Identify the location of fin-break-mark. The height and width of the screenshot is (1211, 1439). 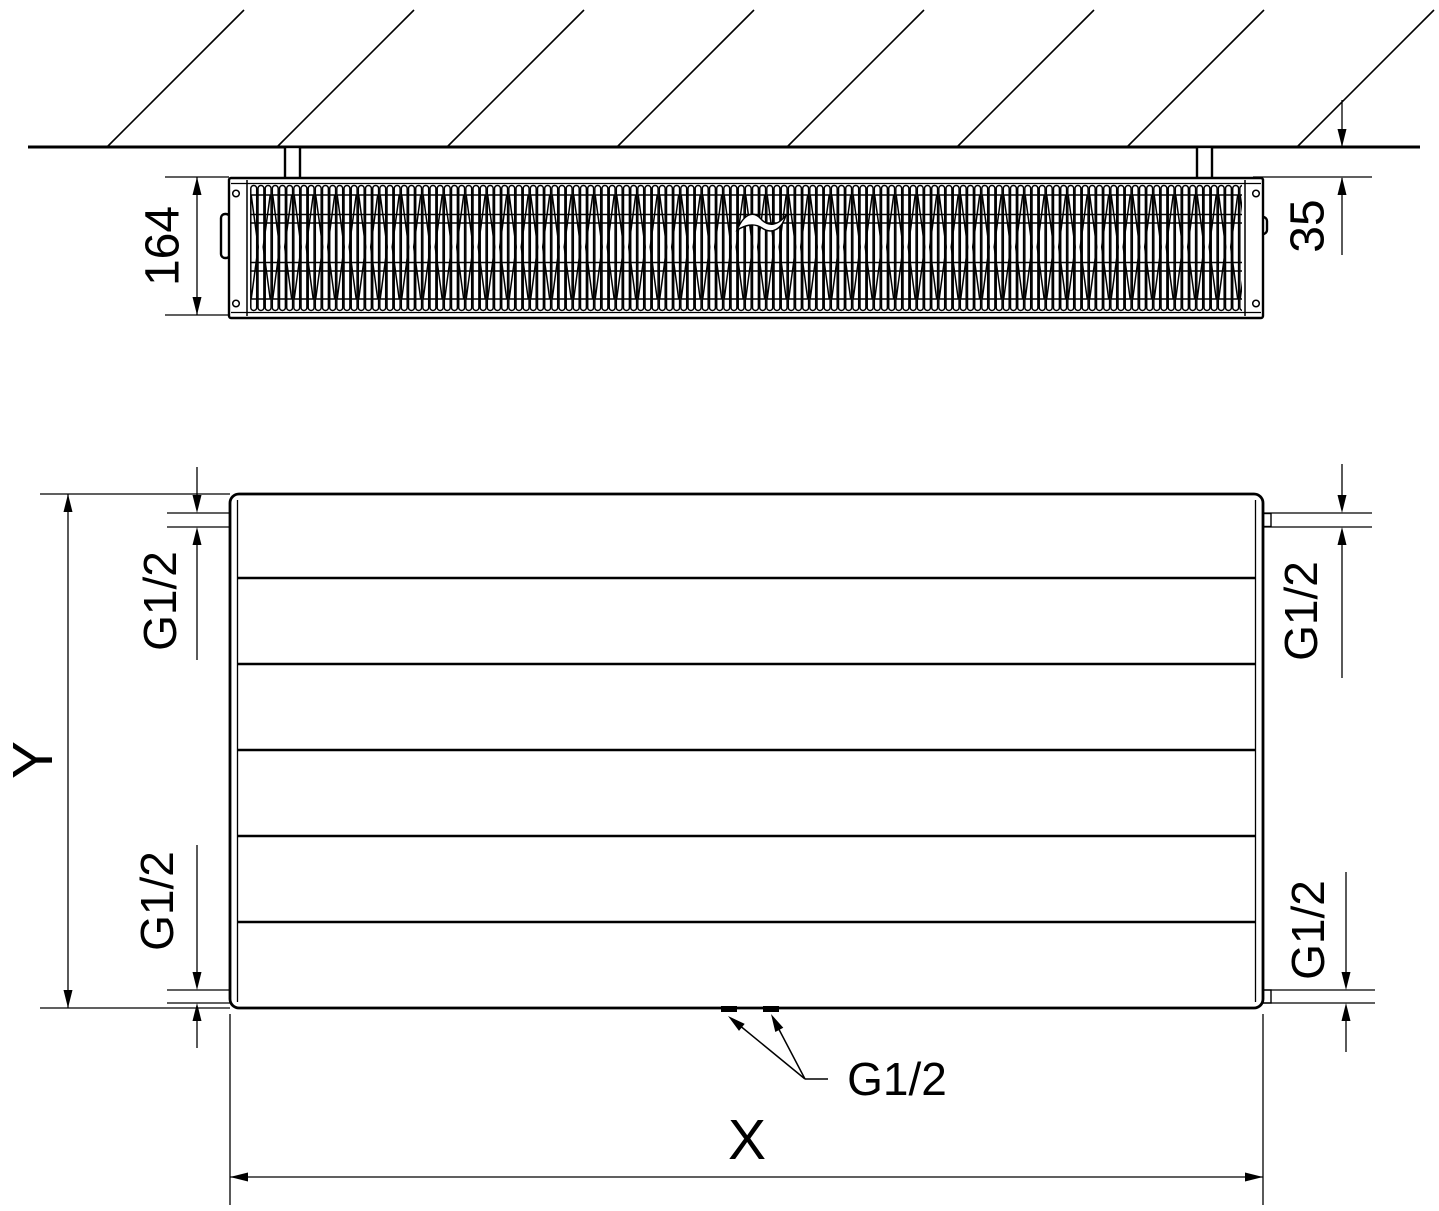
(761, 222).